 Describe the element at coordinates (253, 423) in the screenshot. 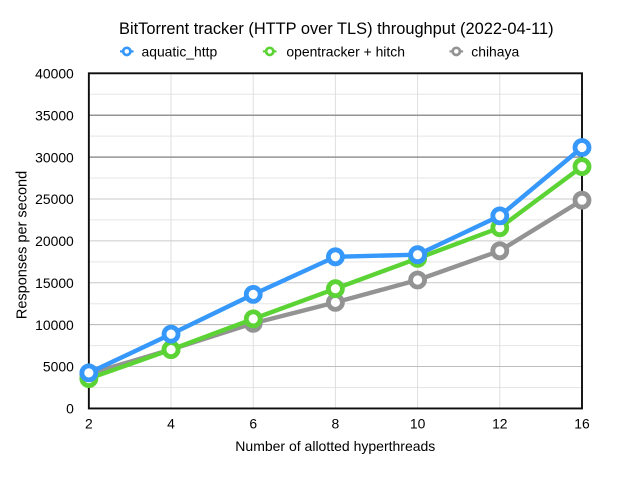

I see `svg-text: 6` at that location.